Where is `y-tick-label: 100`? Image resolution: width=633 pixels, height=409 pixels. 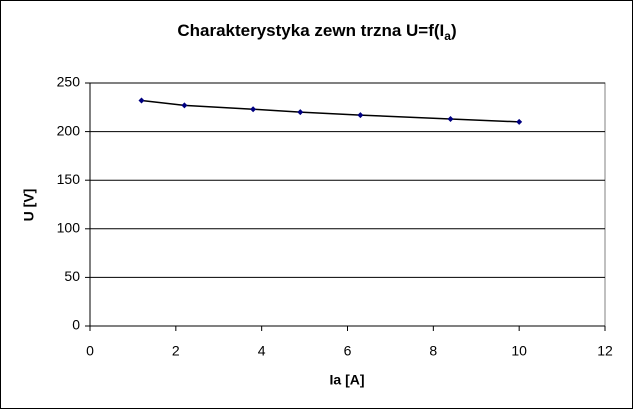
y-tick-label: 100 is located at coordinates (69, 228).